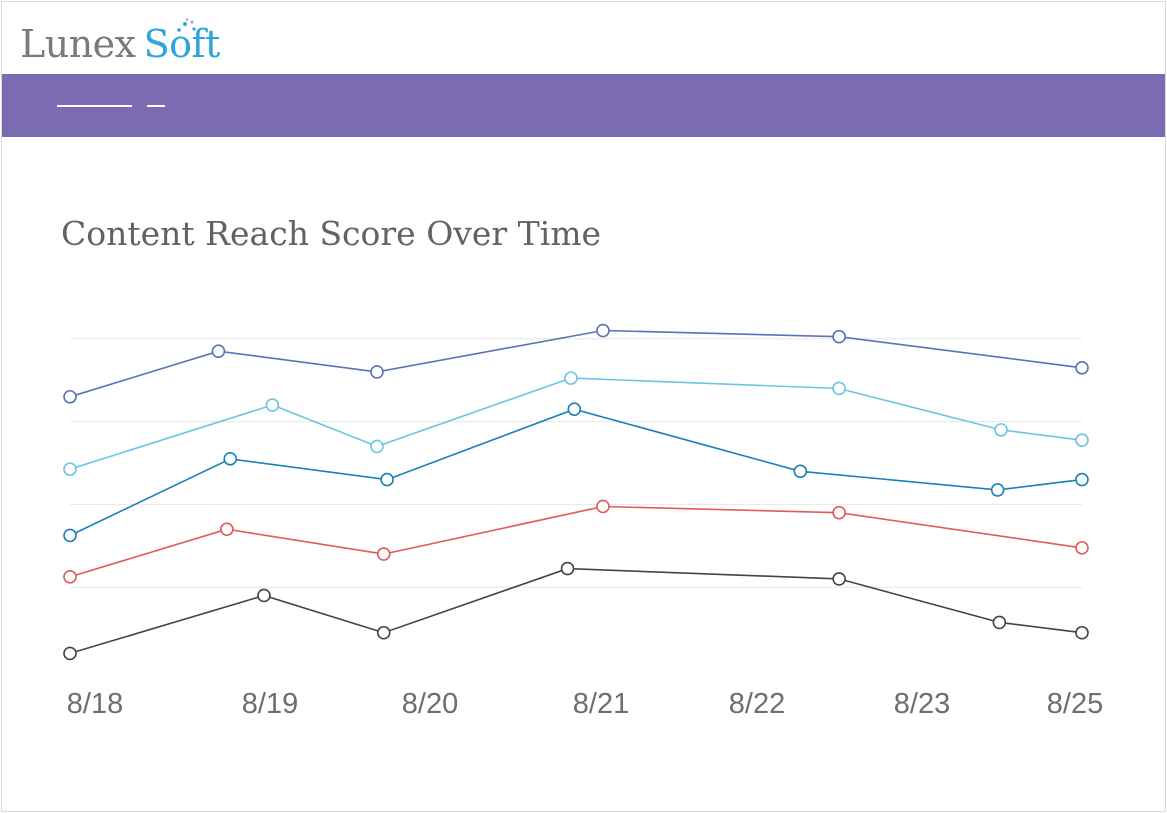 The width and height of the screenshot is (1167, 813). Describe the element at coordinates (922, 704) in the screenshot. I see `x-tick-label-6: 8/23` at that location.